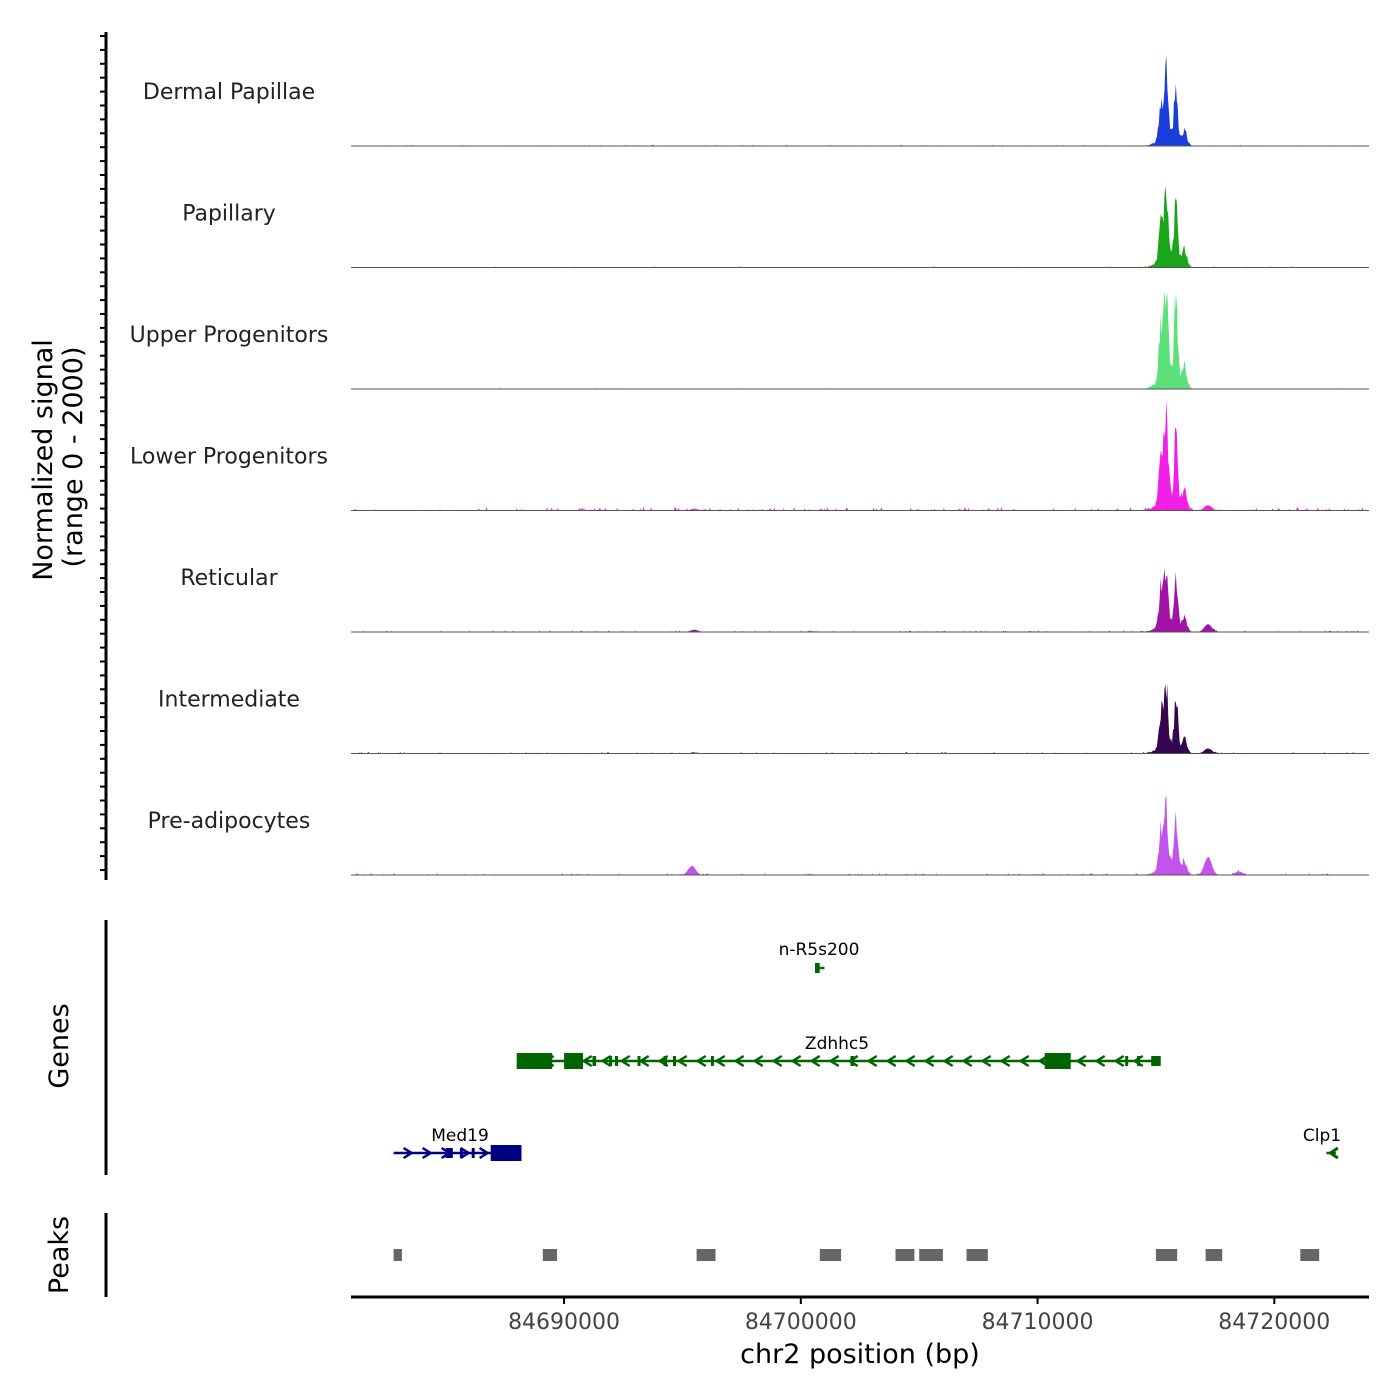  I want to click on coverage-track: Upper Progenitors, so click(749, 339).